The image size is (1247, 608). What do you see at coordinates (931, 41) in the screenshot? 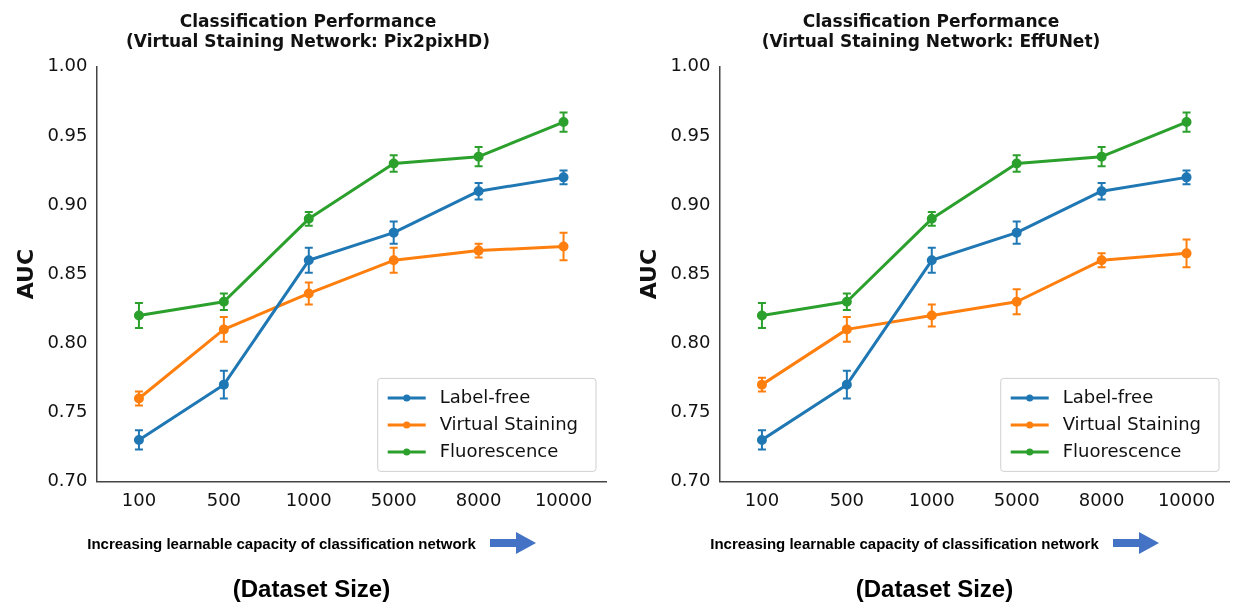
I see `chart-subtitle: (Virtual Staining Network: EffUNet)` at bounding box center [931, 41].